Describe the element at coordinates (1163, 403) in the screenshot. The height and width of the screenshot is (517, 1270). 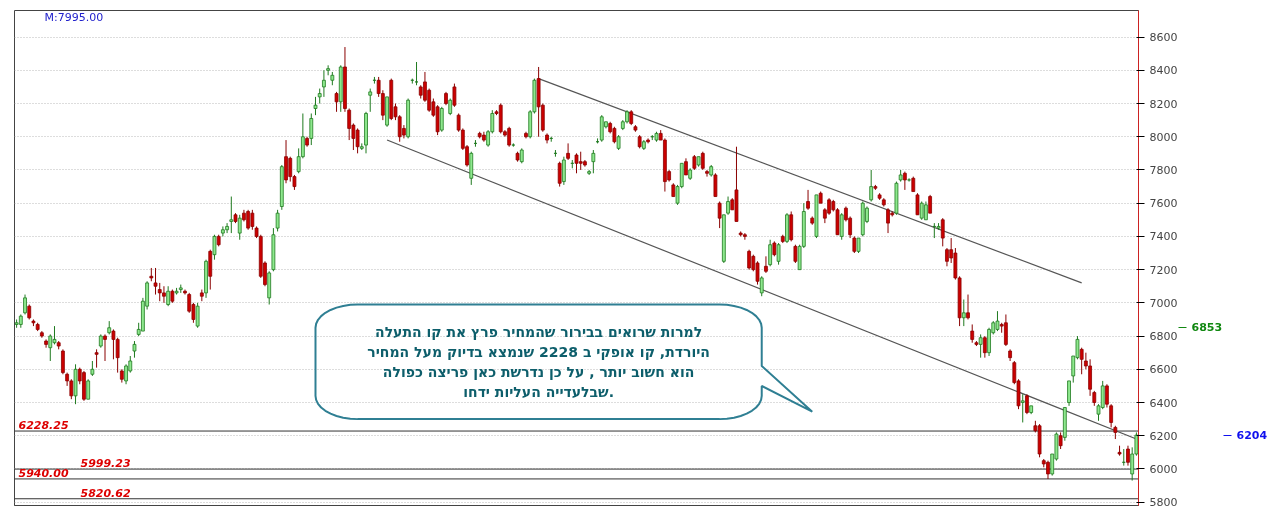
I see `y-tick-label: 6400` at that location.